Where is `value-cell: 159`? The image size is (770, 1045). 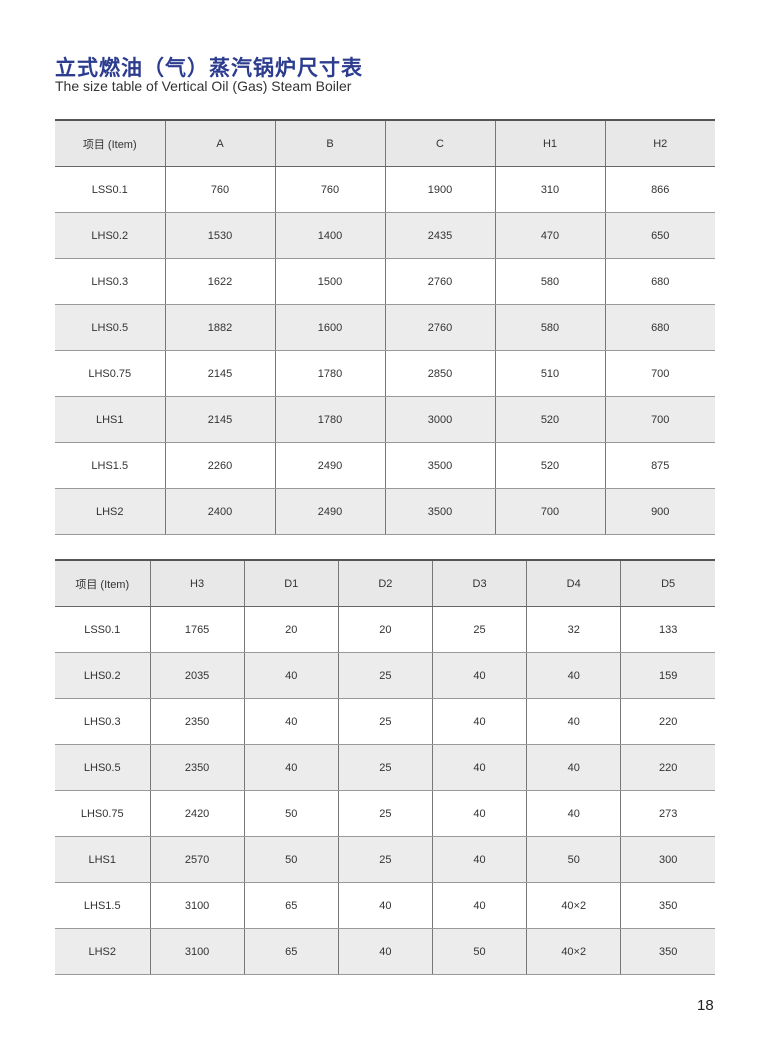
value-cell: 159 is located at coordinates (667, 675).